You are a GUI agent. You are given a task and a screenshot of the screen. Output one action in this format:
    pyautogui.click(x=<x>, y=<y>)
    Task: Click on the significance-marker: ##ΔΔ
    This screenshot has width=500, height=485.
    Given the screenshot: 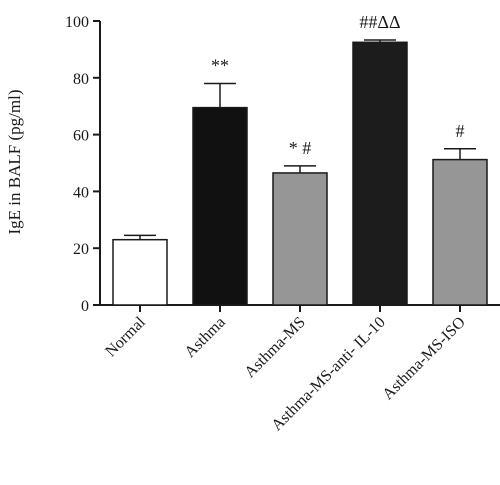 What is the action you would take?
    pyautogui.click(x=379, y=22)
    